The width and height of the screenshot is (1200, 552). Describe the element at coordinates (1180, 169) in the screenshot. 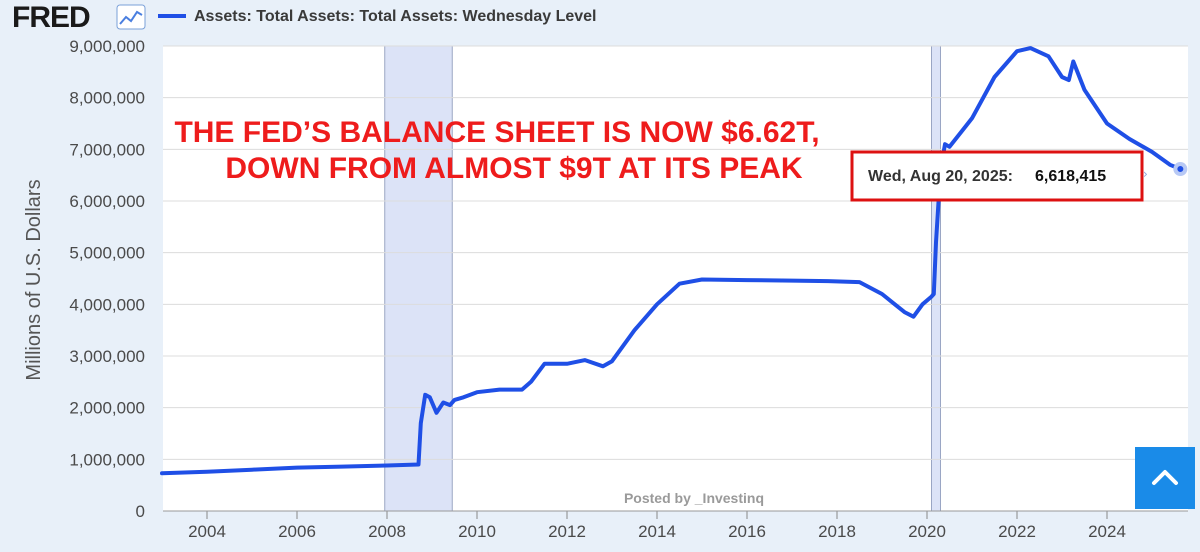

I see `last-point-marker` at that location.